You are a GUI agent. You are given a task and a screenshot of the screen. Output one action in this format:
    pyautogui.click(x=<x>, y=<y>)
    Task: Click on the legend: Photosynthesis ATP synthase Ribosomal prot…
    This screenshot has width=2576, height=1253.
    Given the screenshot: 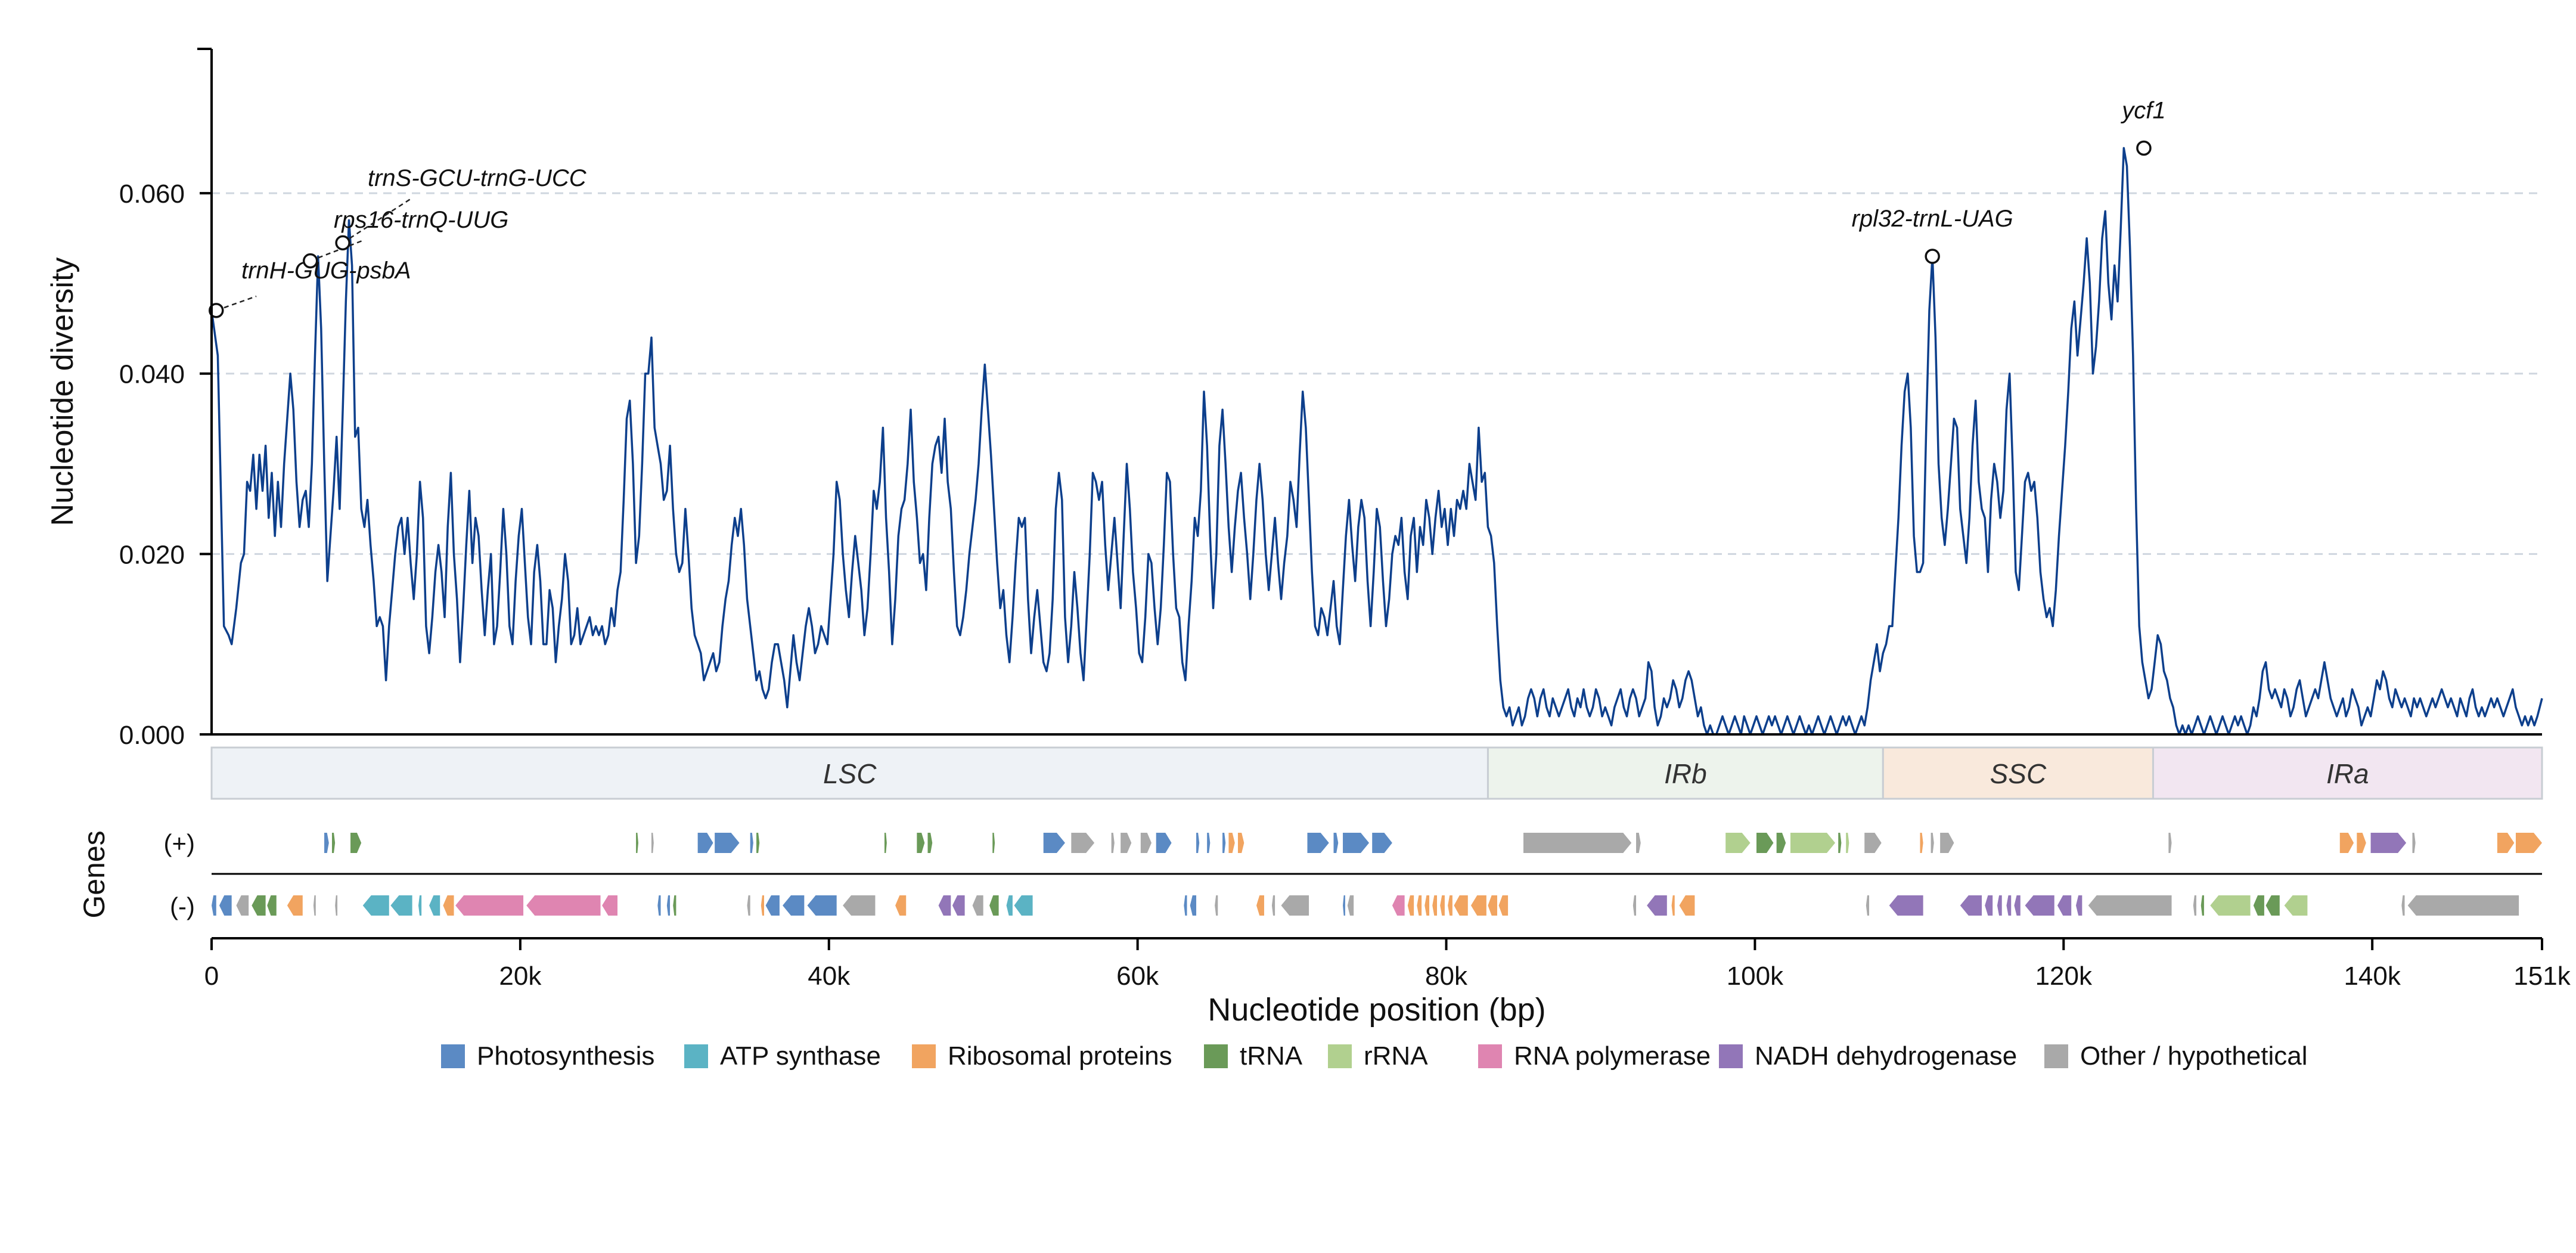 What is the action you would take?
    pyautogui.click(x=1374, y=1056)
    